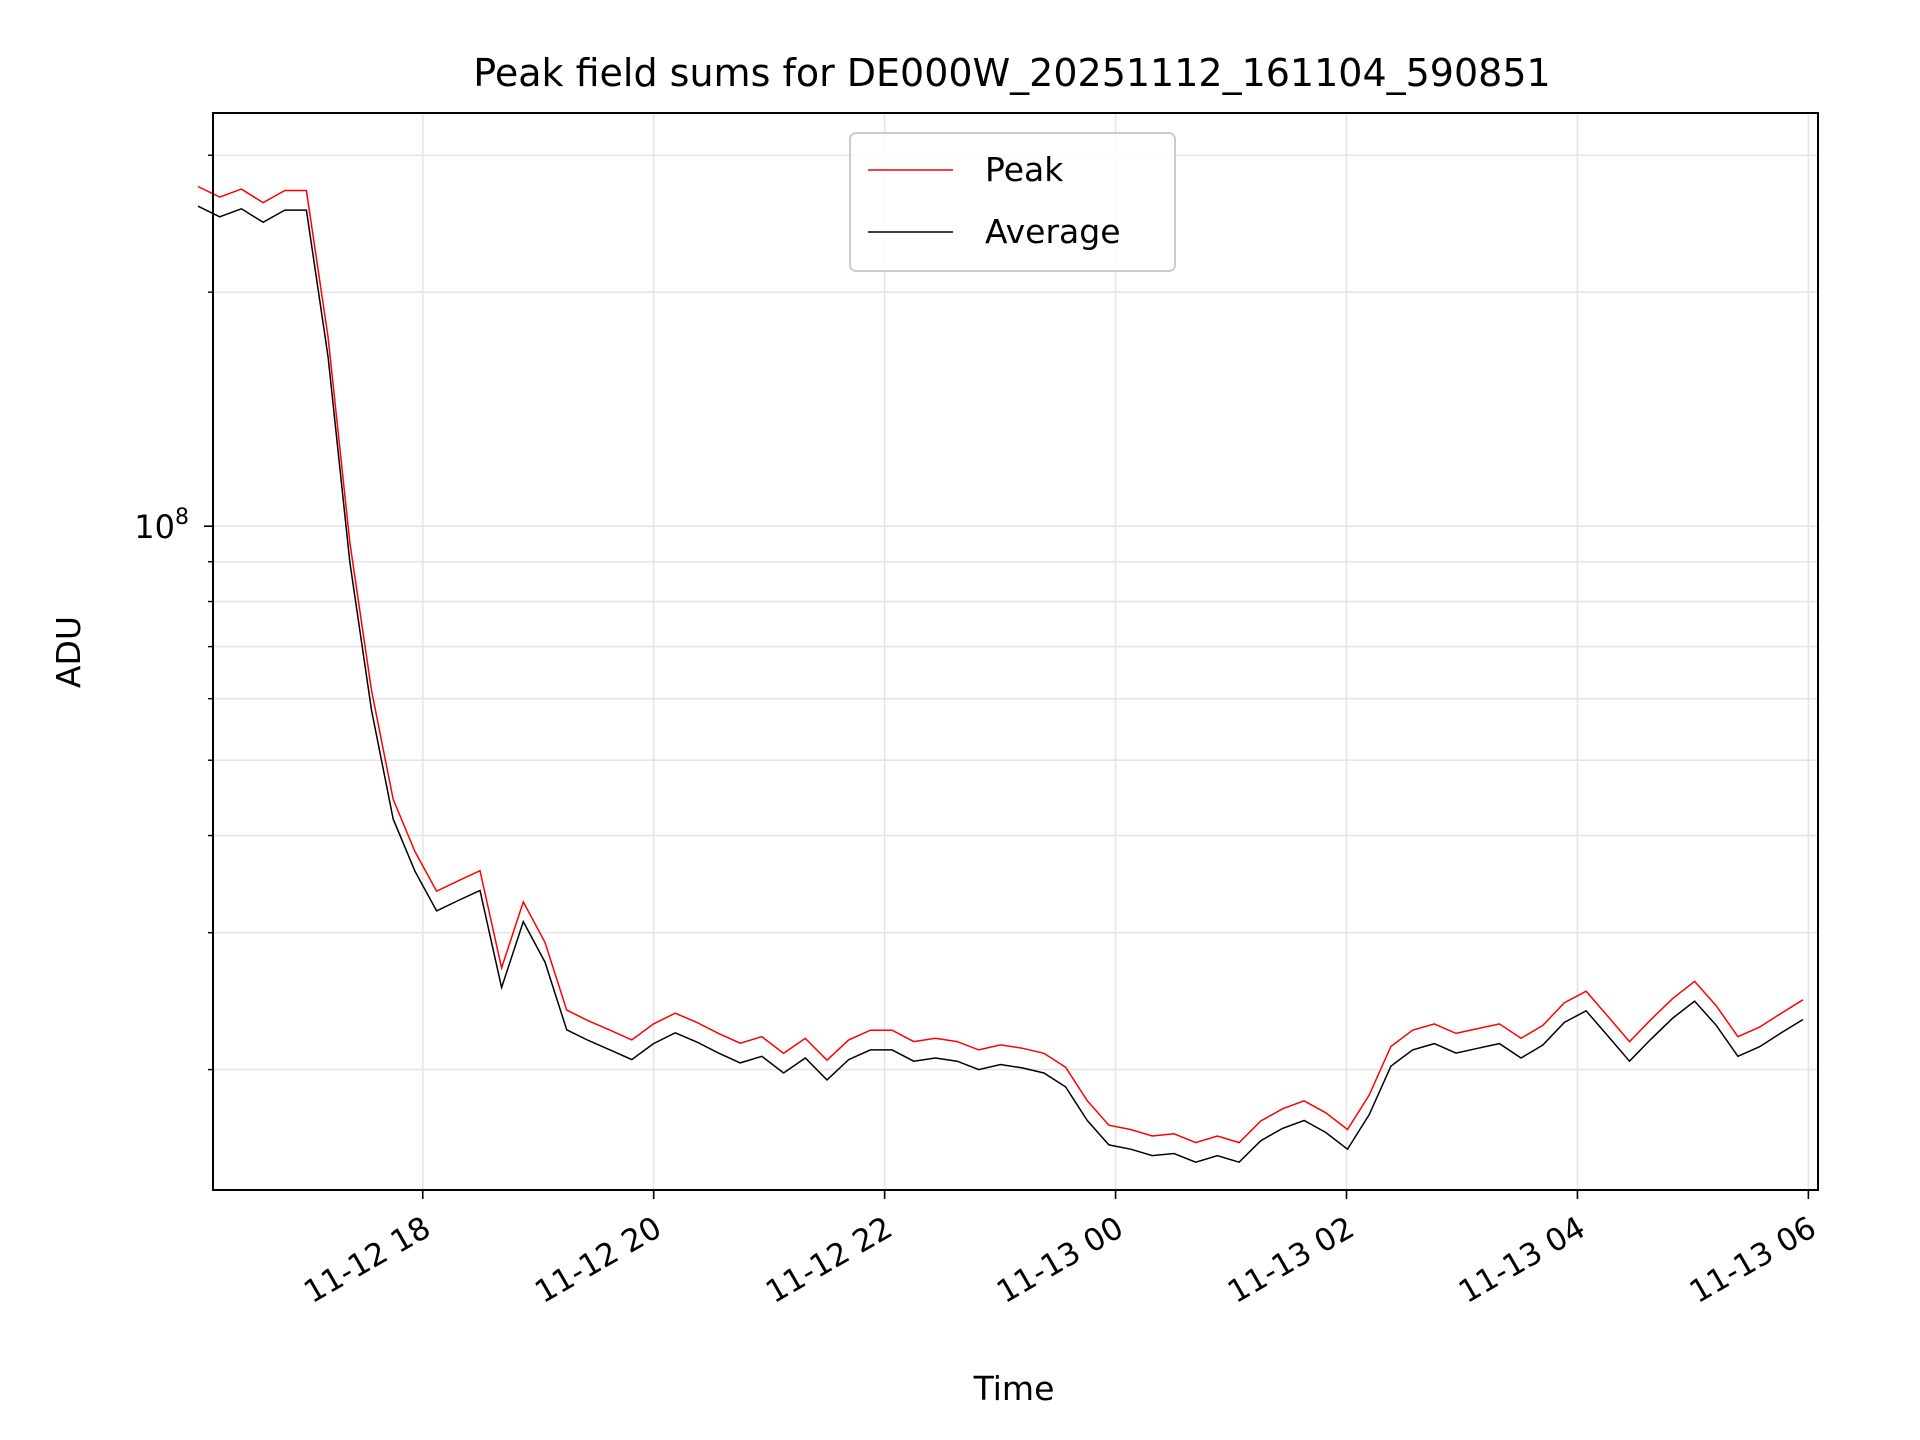 This screenshot has height=1440, width=1920. What do you see at coordinates (68, 652) in the screenshot?
I see `y-axis-label: ADU` at bounding box center [68, 652].